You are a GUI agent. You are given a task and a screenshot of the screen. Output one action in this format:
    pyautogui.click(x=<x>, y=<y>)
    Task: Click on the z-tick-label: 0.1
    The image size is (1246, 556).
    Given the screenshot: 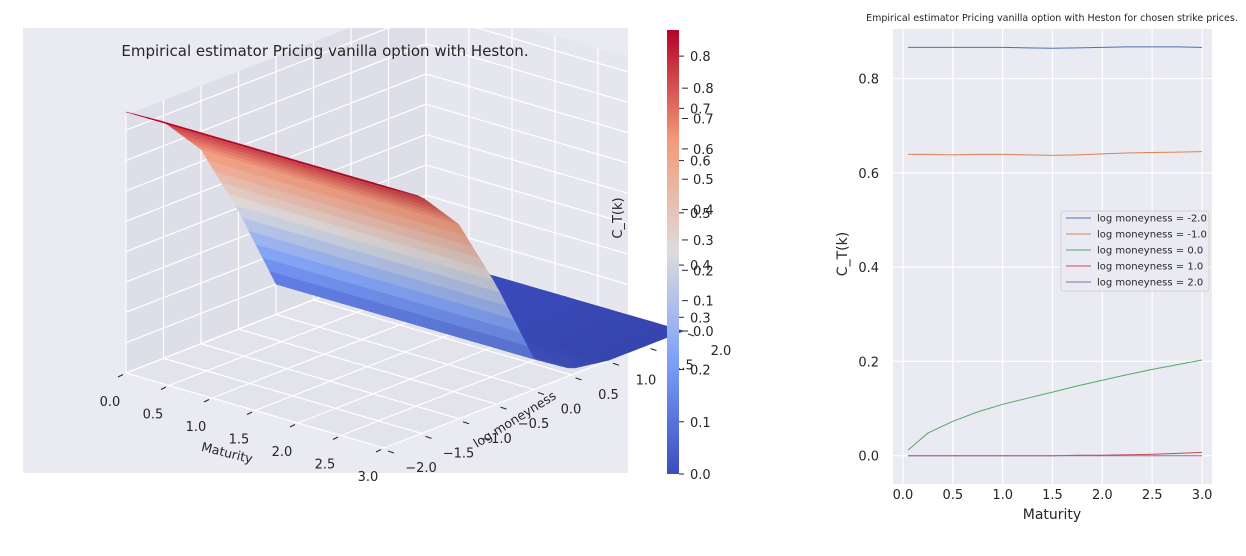 What is the action you would take?
    pyautogui.click(x=703, y=302)
    